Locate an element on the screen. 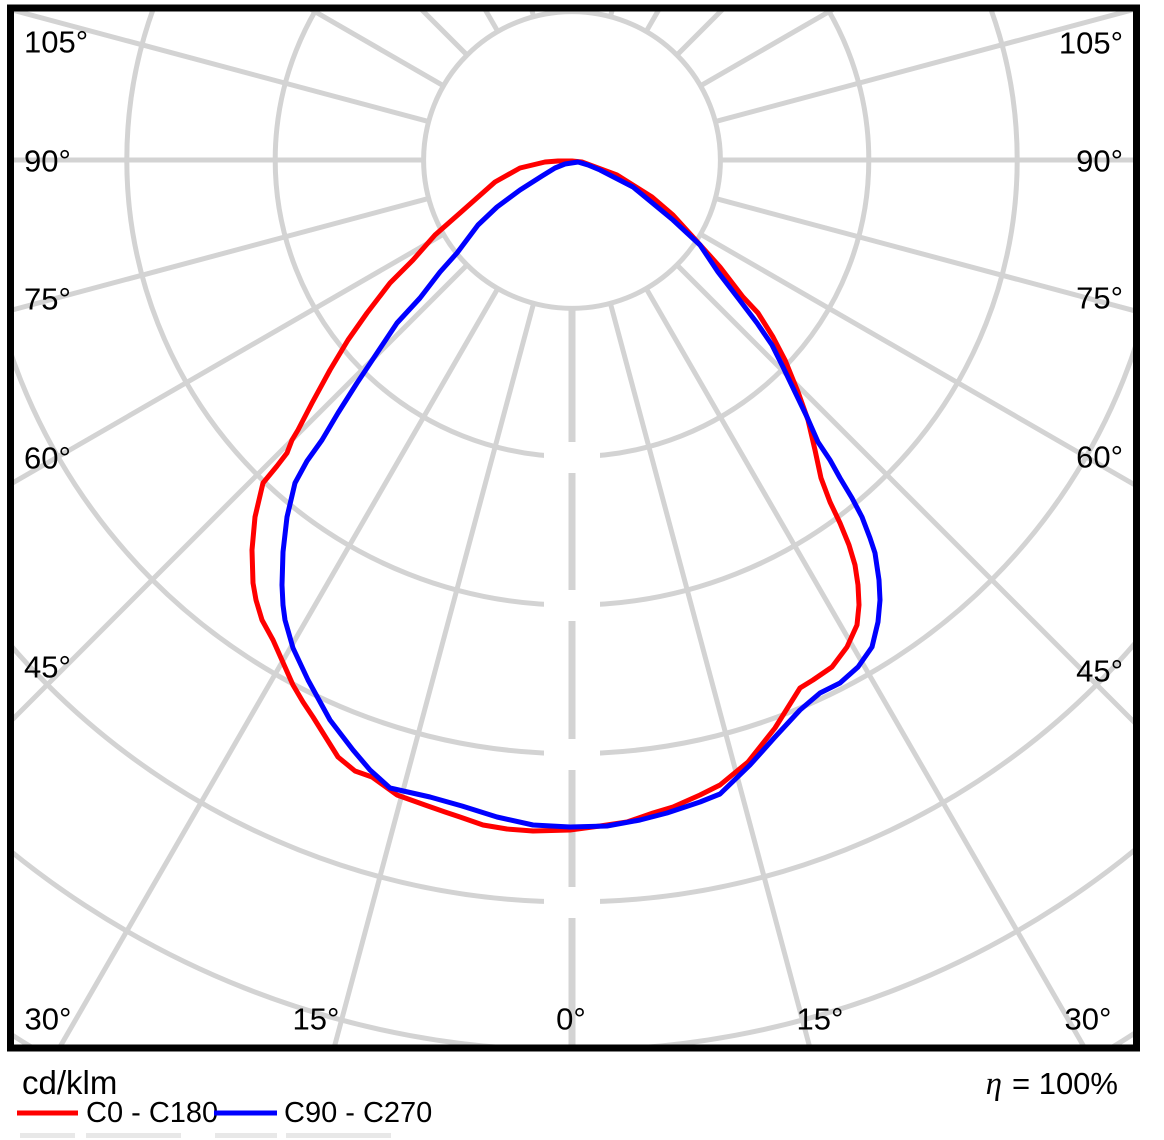 Image resolution: width=1164 pixels, height=1140 pixels. angle-labels-bottom: 30° 15° 0° 15° 30° is located at coordinates (568, 1019).